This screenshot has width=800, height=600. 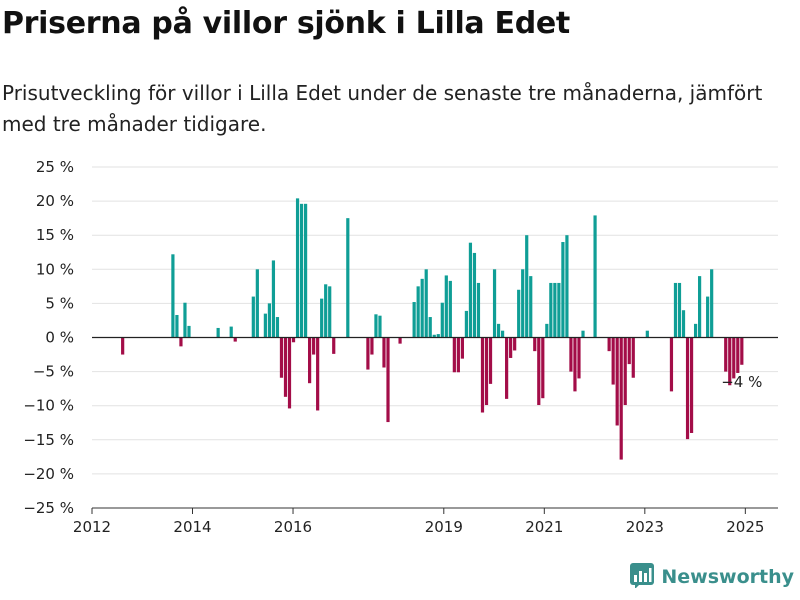 I want to click on chart-title: Priserna på villor sjönk i Lilla Edet, so click(x=286, y=23).